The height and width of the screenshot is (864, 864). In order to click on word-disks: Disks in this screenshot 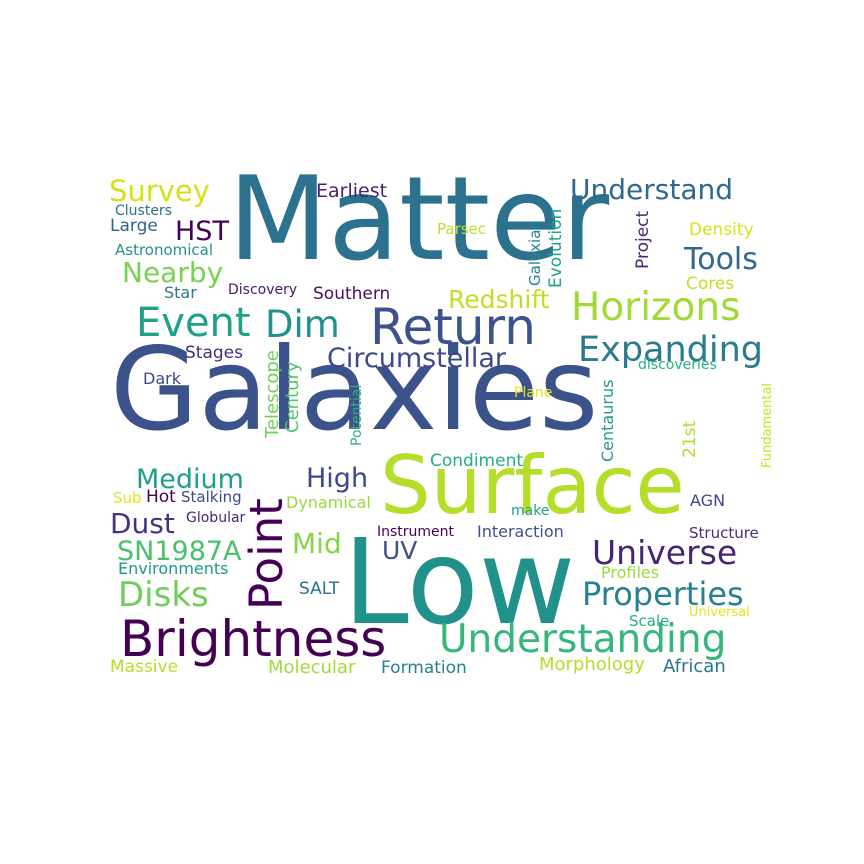, I will do `click(163, 595)`.